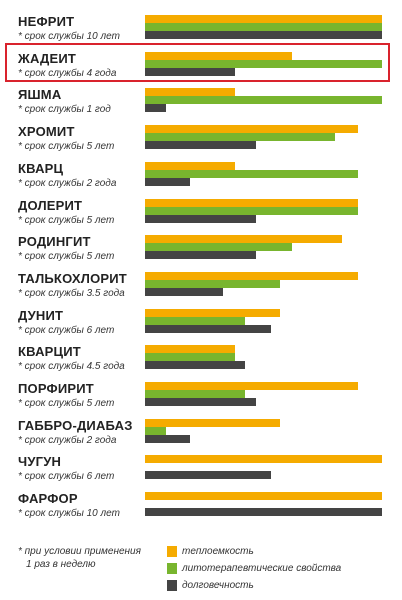 The image size is (402, 600). What do you see at coordinates (201, 470) in the screenshot?
I see `chart-row: ЧУГУН * срок службы 6 лет` at bounding box center [201, 470].